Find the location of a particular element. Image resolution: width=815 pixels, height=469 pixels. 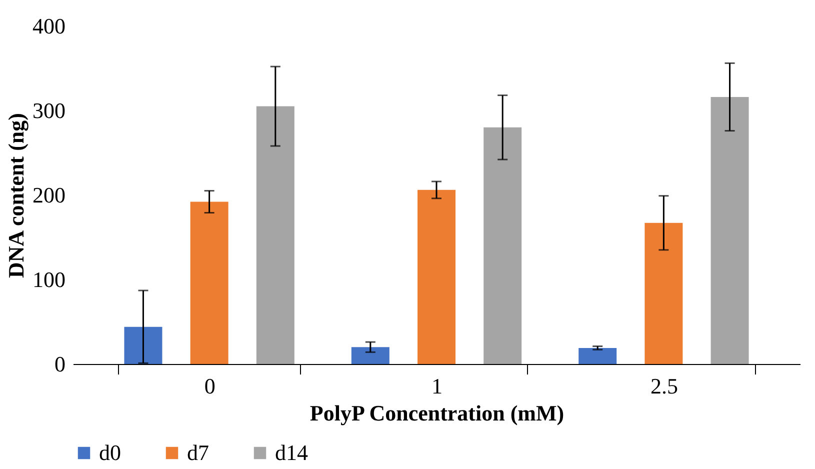

y-tick-label: 100 is located at coordinates (49, 279).